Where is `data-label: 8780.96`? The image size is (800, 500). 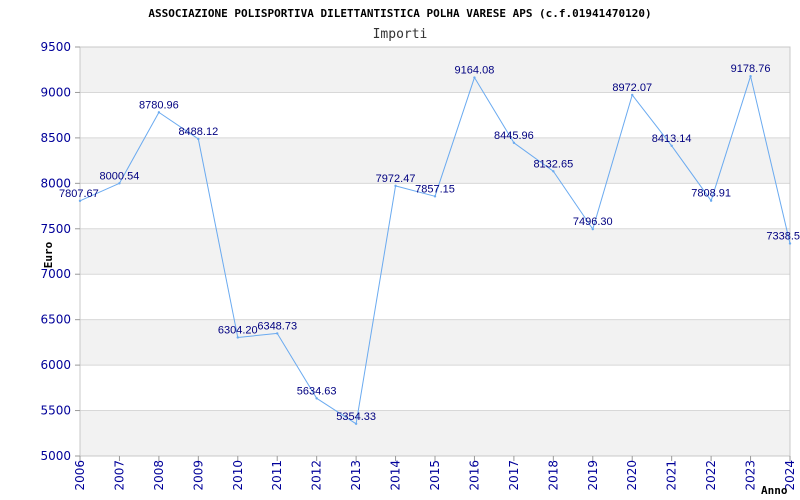
data-label: 8780.96 is located at coordinates (159, 105).